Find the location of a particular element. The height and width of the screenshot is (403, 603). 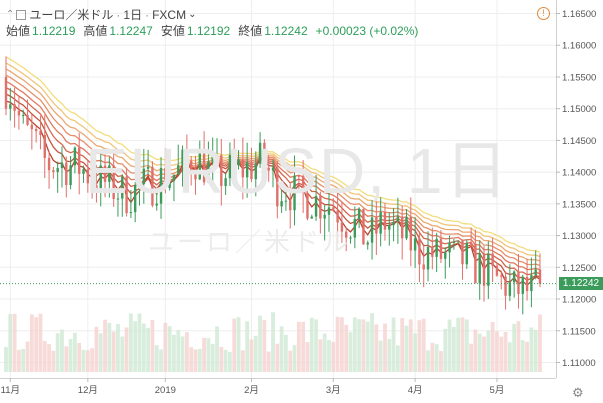

interval: 1日 is located at coordinates (133, 15).